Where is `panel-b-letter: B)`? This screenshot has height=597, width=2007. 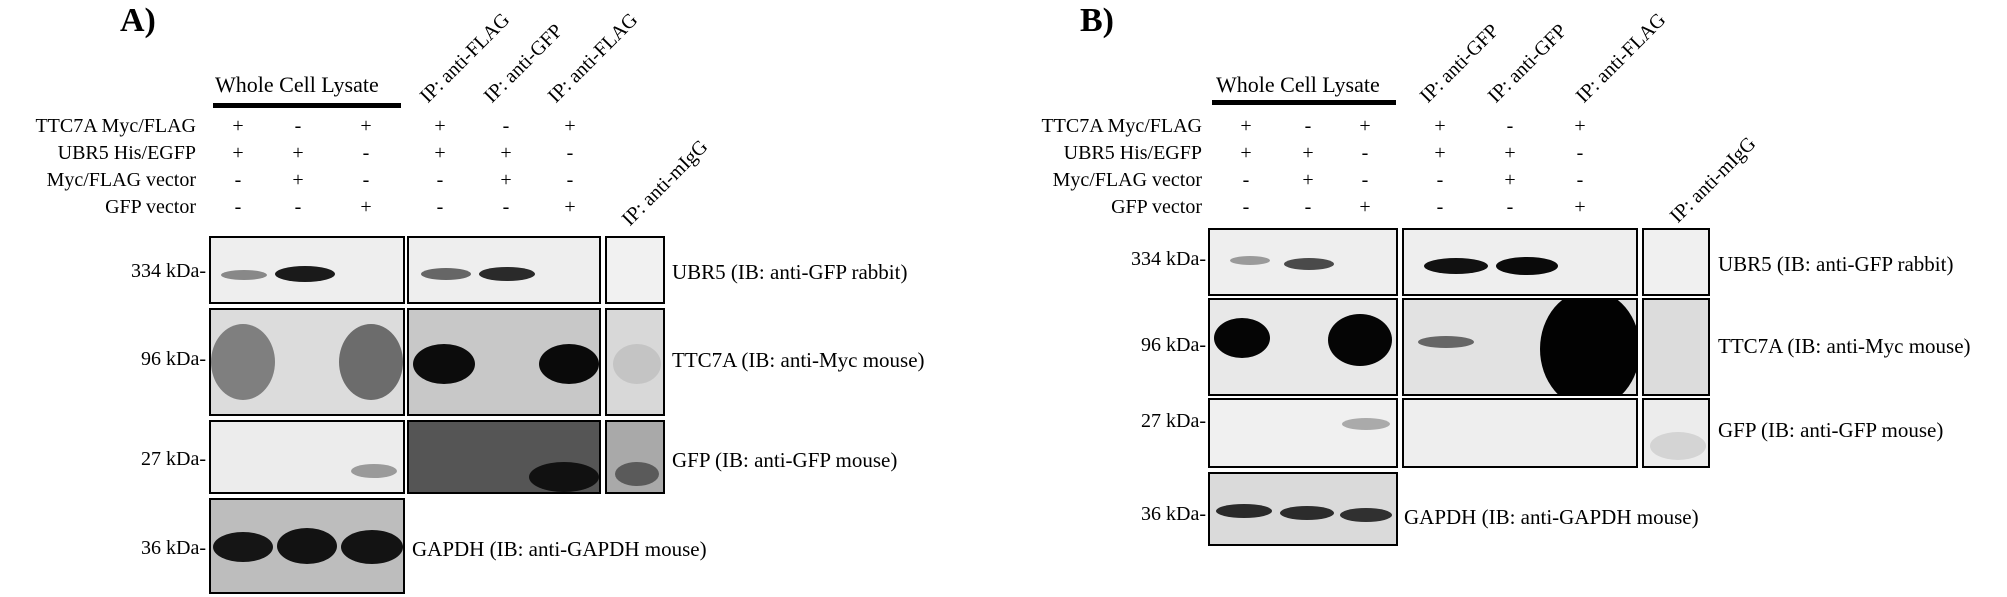 panel-b-letter: B) is located at coordinates (1097, 20).